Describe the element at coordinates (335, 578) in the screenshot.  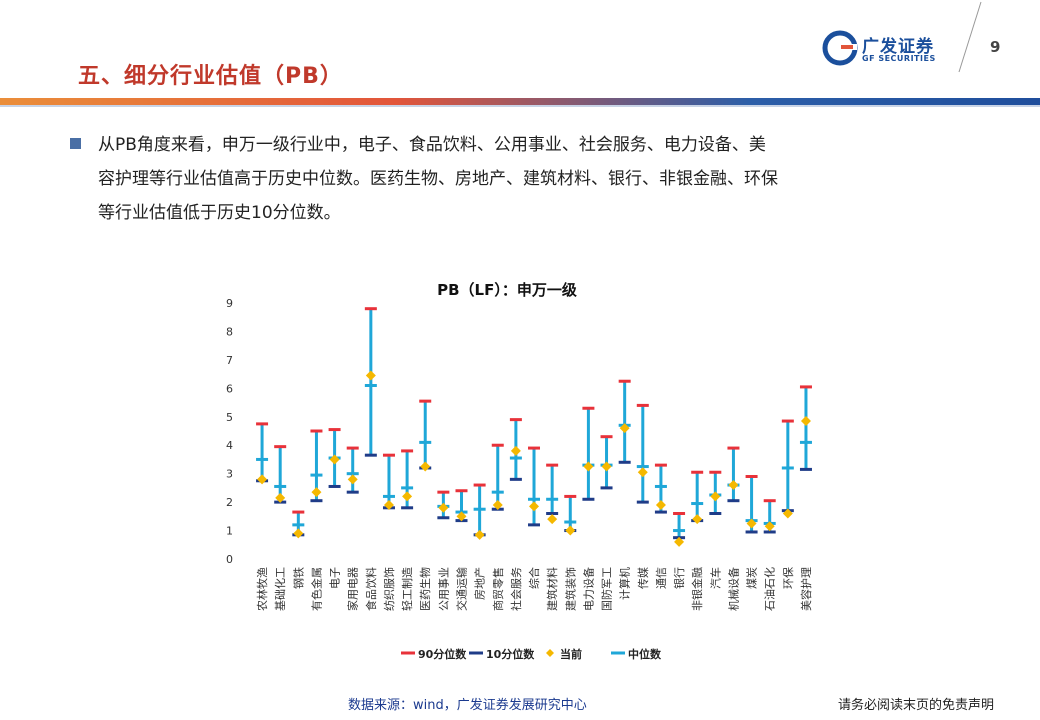
I see `category-tick-label: 电子` at that location.